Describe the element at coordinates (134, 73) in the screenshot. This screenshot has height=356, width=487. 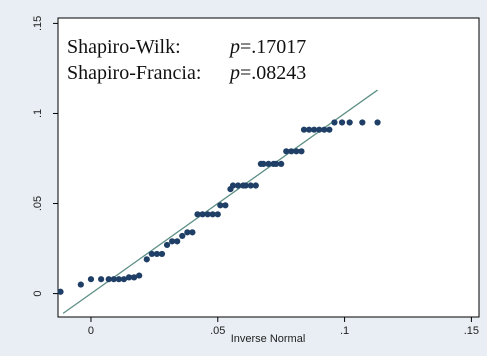
I see `annotation-shapiro-francia-label: Shapiro-Francia:` at that location.